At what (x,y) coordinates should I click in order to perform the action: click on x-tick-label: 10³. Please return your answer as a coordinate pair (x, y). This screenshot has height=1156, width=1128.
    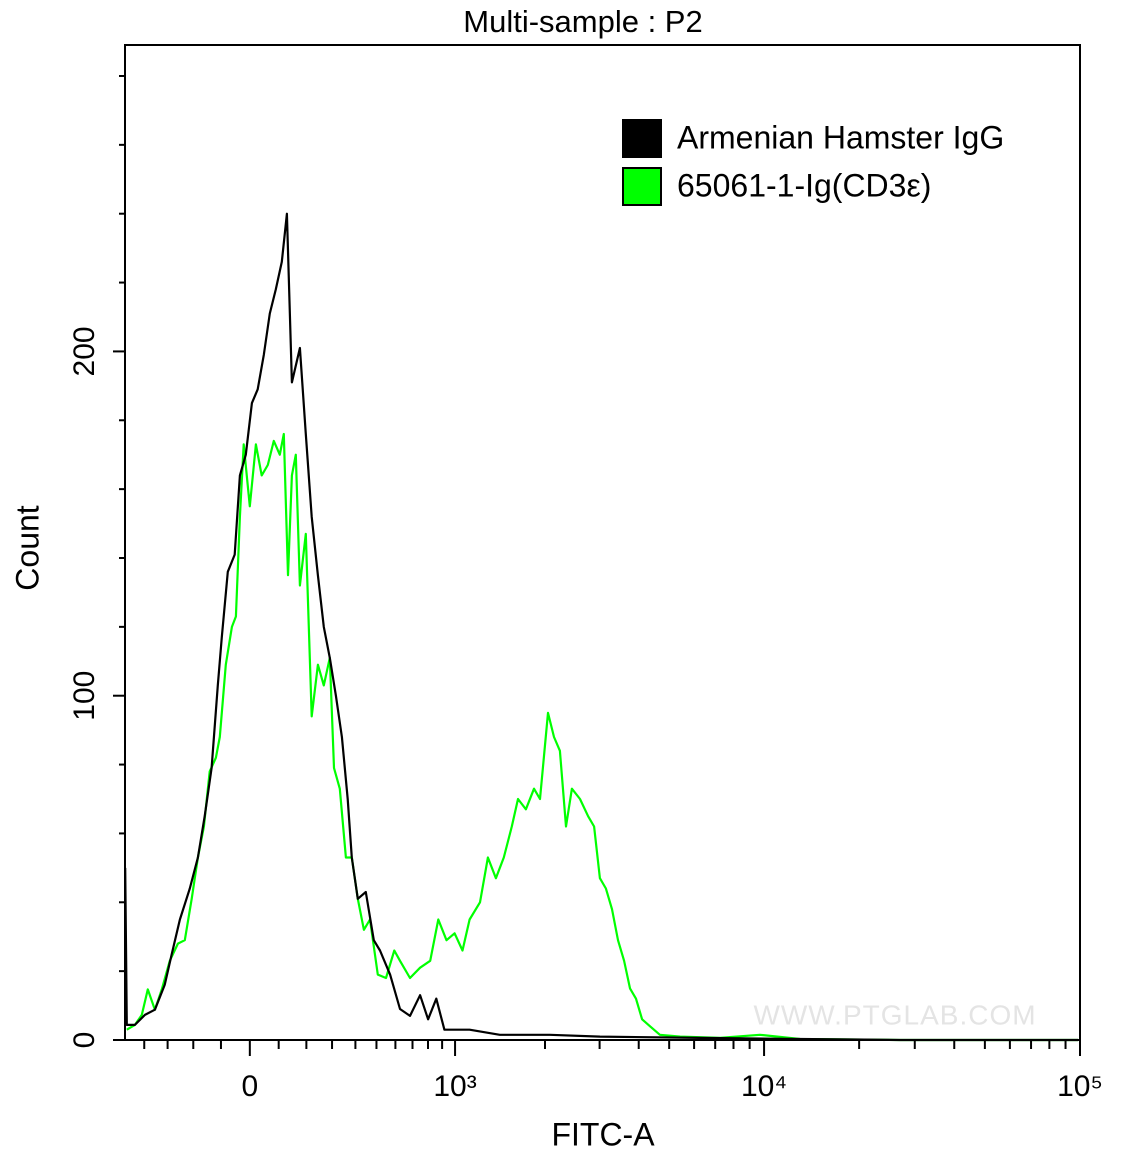
    Looking at the image, I should click on (454, 1086).